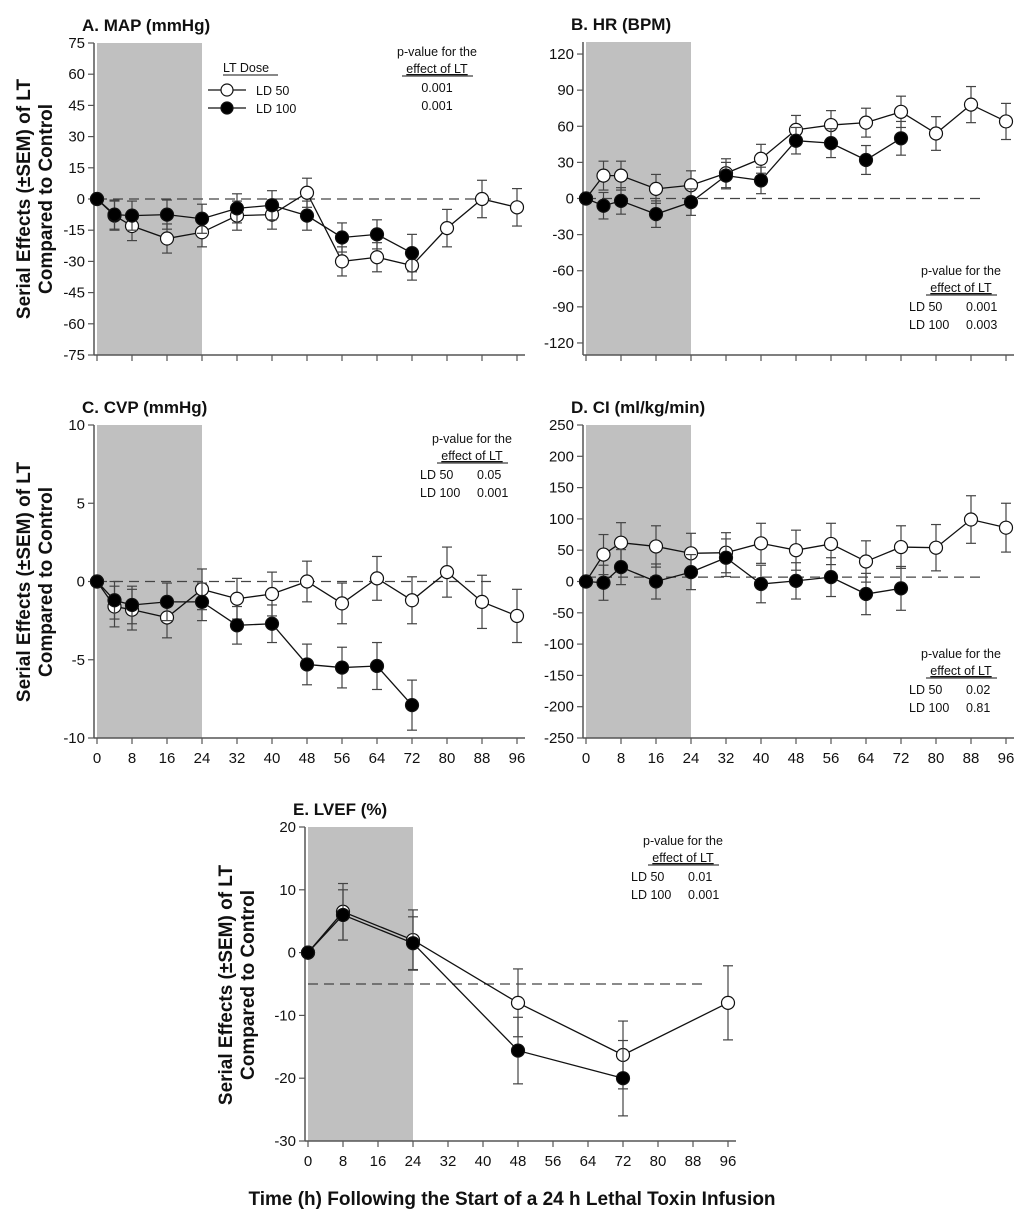 The width and height of the screenshot is (1024, 1221). I want to click on legend: LT Dose LD 50 LD 100, so click(252, 88).